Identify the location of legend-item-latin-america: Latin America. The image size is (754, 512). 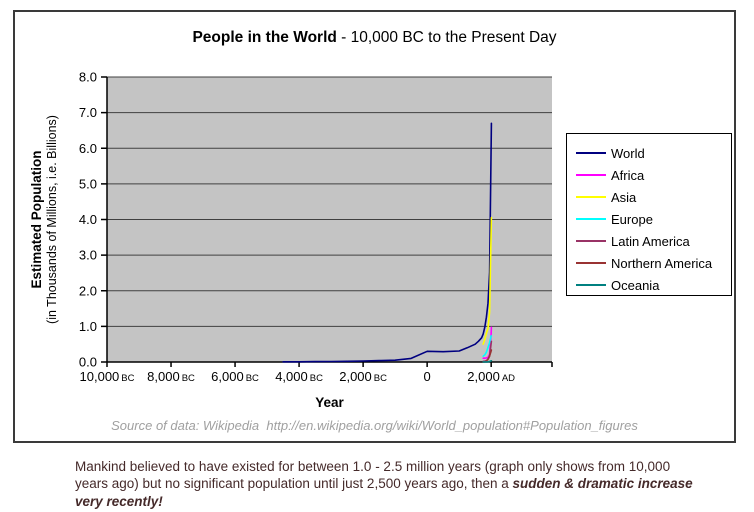
(653, 241).